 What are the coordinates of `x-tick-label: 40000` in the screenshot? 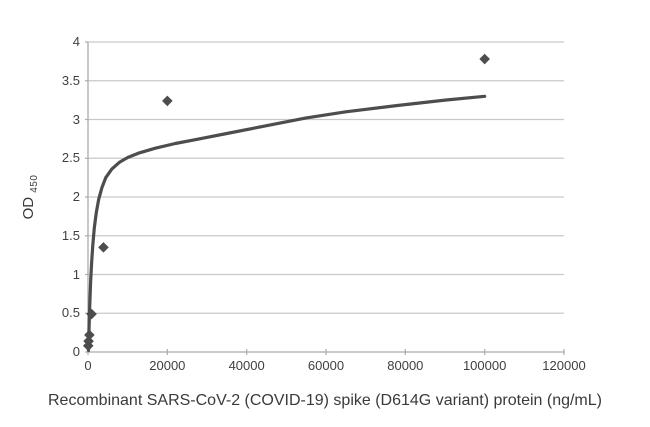 It's located at (246, 365).